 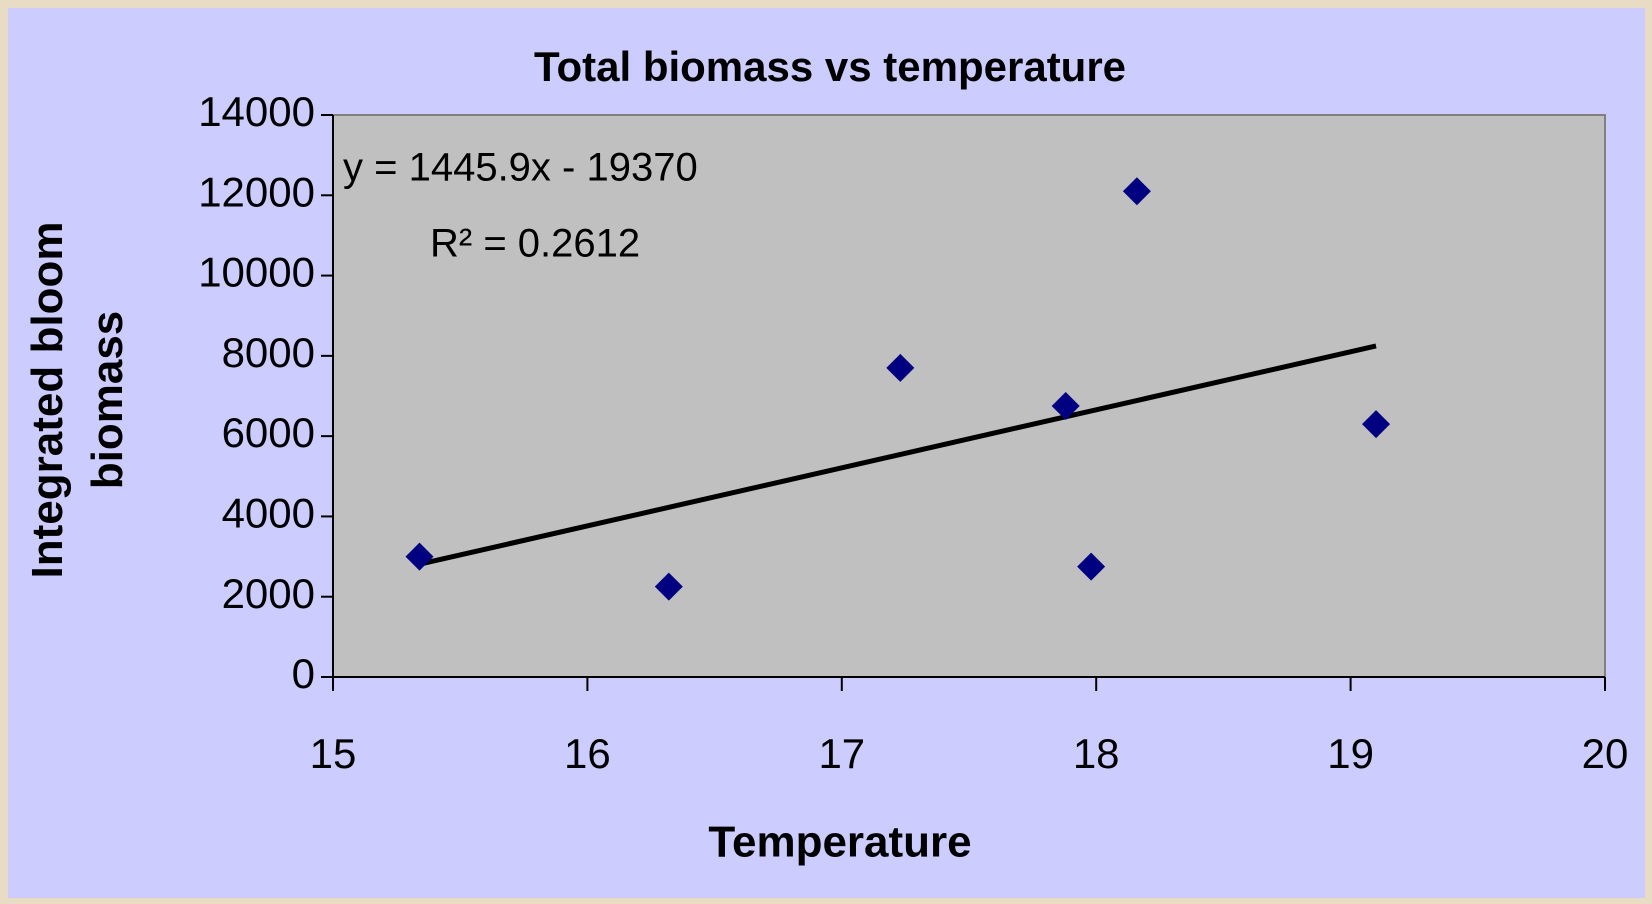 What do you see at coordinates (256, 272) in the screenshot?
I see `y-tick-label: 10000` at bounding box center [256, 272].